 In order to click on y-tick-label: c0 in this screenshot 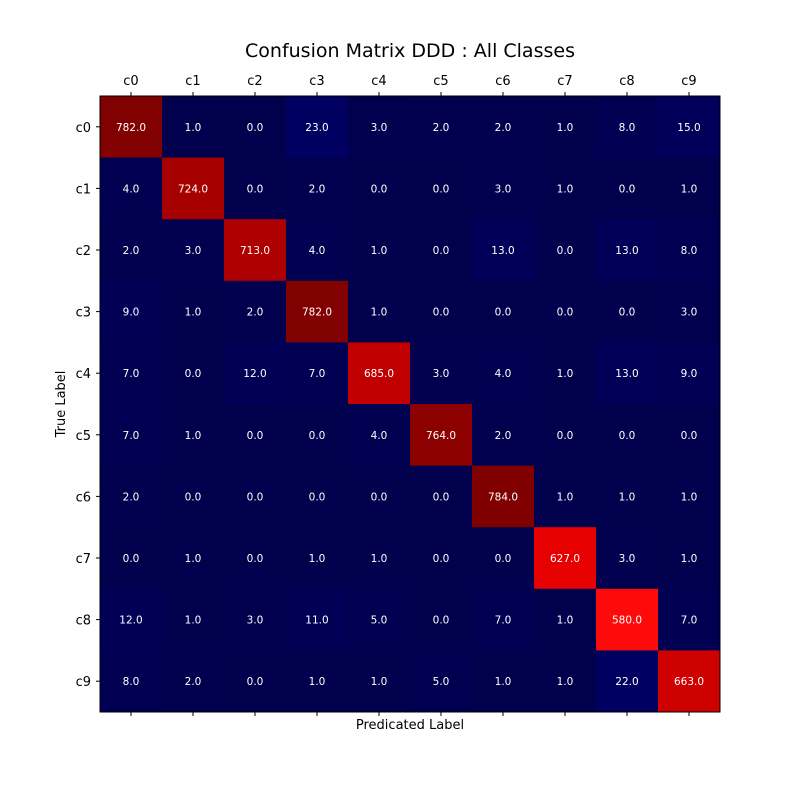, I will do `click(83, 128)`.